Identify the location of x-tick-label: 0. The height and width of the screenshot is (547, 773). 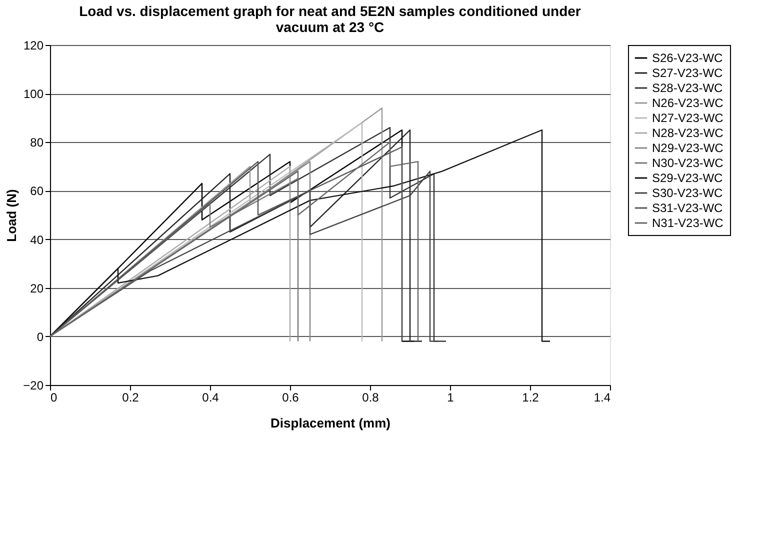
(54, 397).